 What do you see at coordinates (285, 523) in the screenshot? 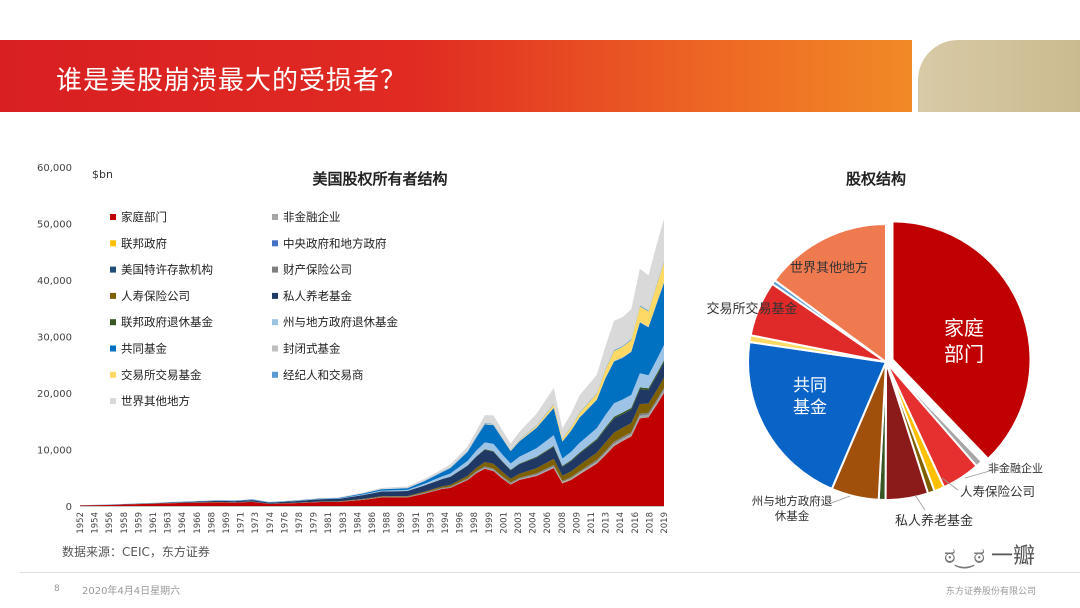
I see `x-tick-label: 1976` at bounding box center [285, 523].